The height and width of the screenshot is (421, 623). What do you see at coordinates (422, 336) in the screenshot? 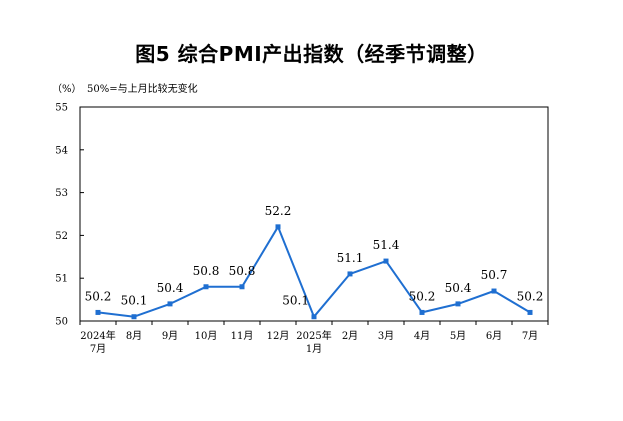
I see `x-tick-label: 4月` at bounding box center [422, 336].